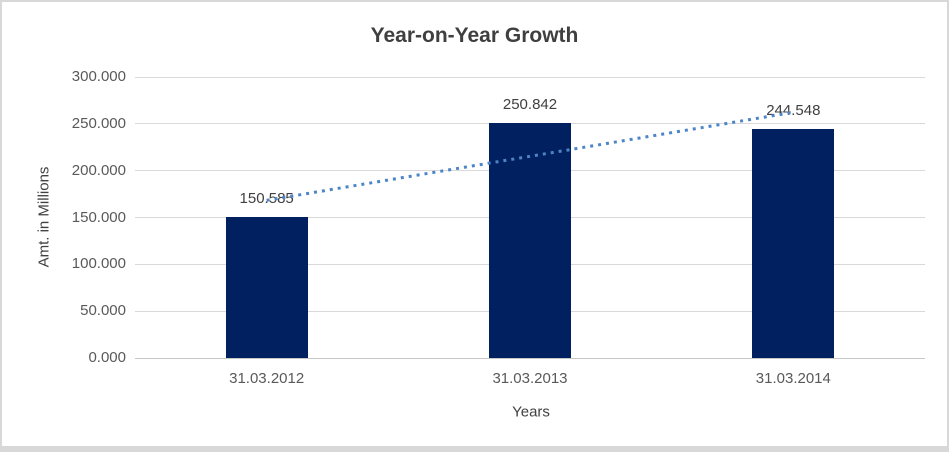 This screenshot has width=949, height=452. What do you see at coordinates (98, 170) in the screenshot?
I see `y-tick-label: 200.000` at bounding box center [98, 170].